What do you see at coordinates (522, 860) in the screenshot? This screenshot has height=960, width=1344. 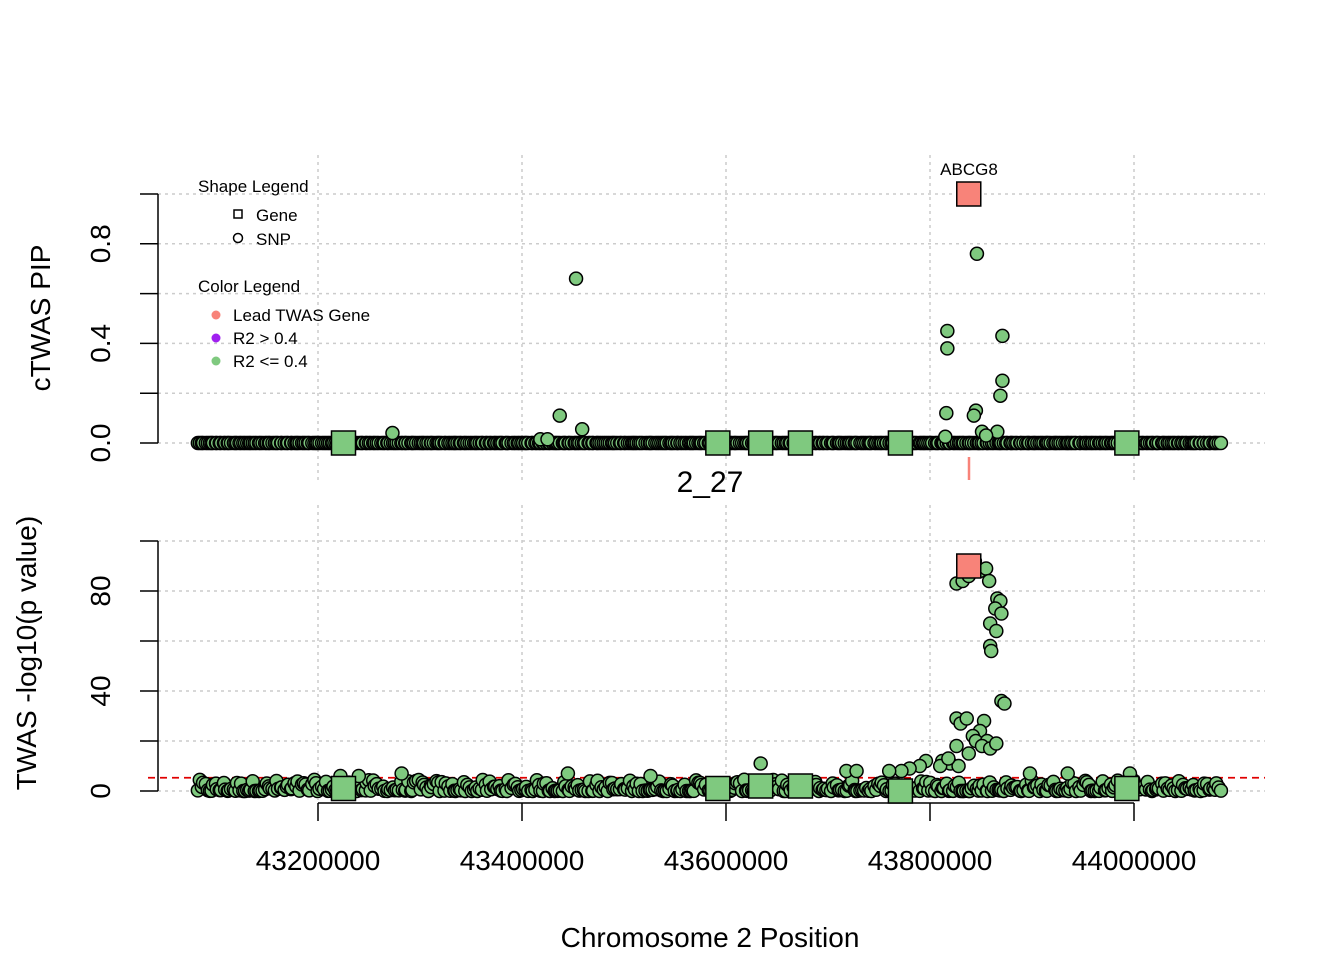 I see `x-tick-label: 43400000` at bounding box center [522, 860].